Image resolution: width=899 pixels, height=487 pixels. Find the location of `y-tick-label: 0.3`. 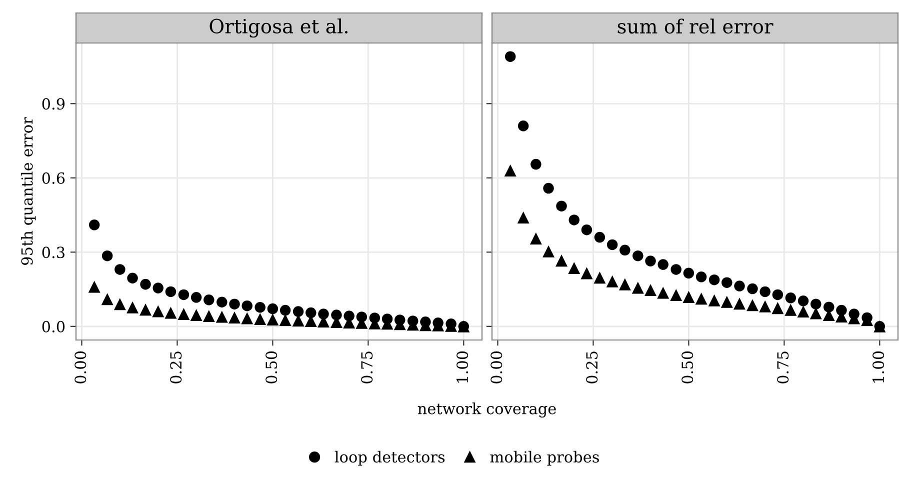

y-tick-label: 0.3 is located at coordinates (53, 252).